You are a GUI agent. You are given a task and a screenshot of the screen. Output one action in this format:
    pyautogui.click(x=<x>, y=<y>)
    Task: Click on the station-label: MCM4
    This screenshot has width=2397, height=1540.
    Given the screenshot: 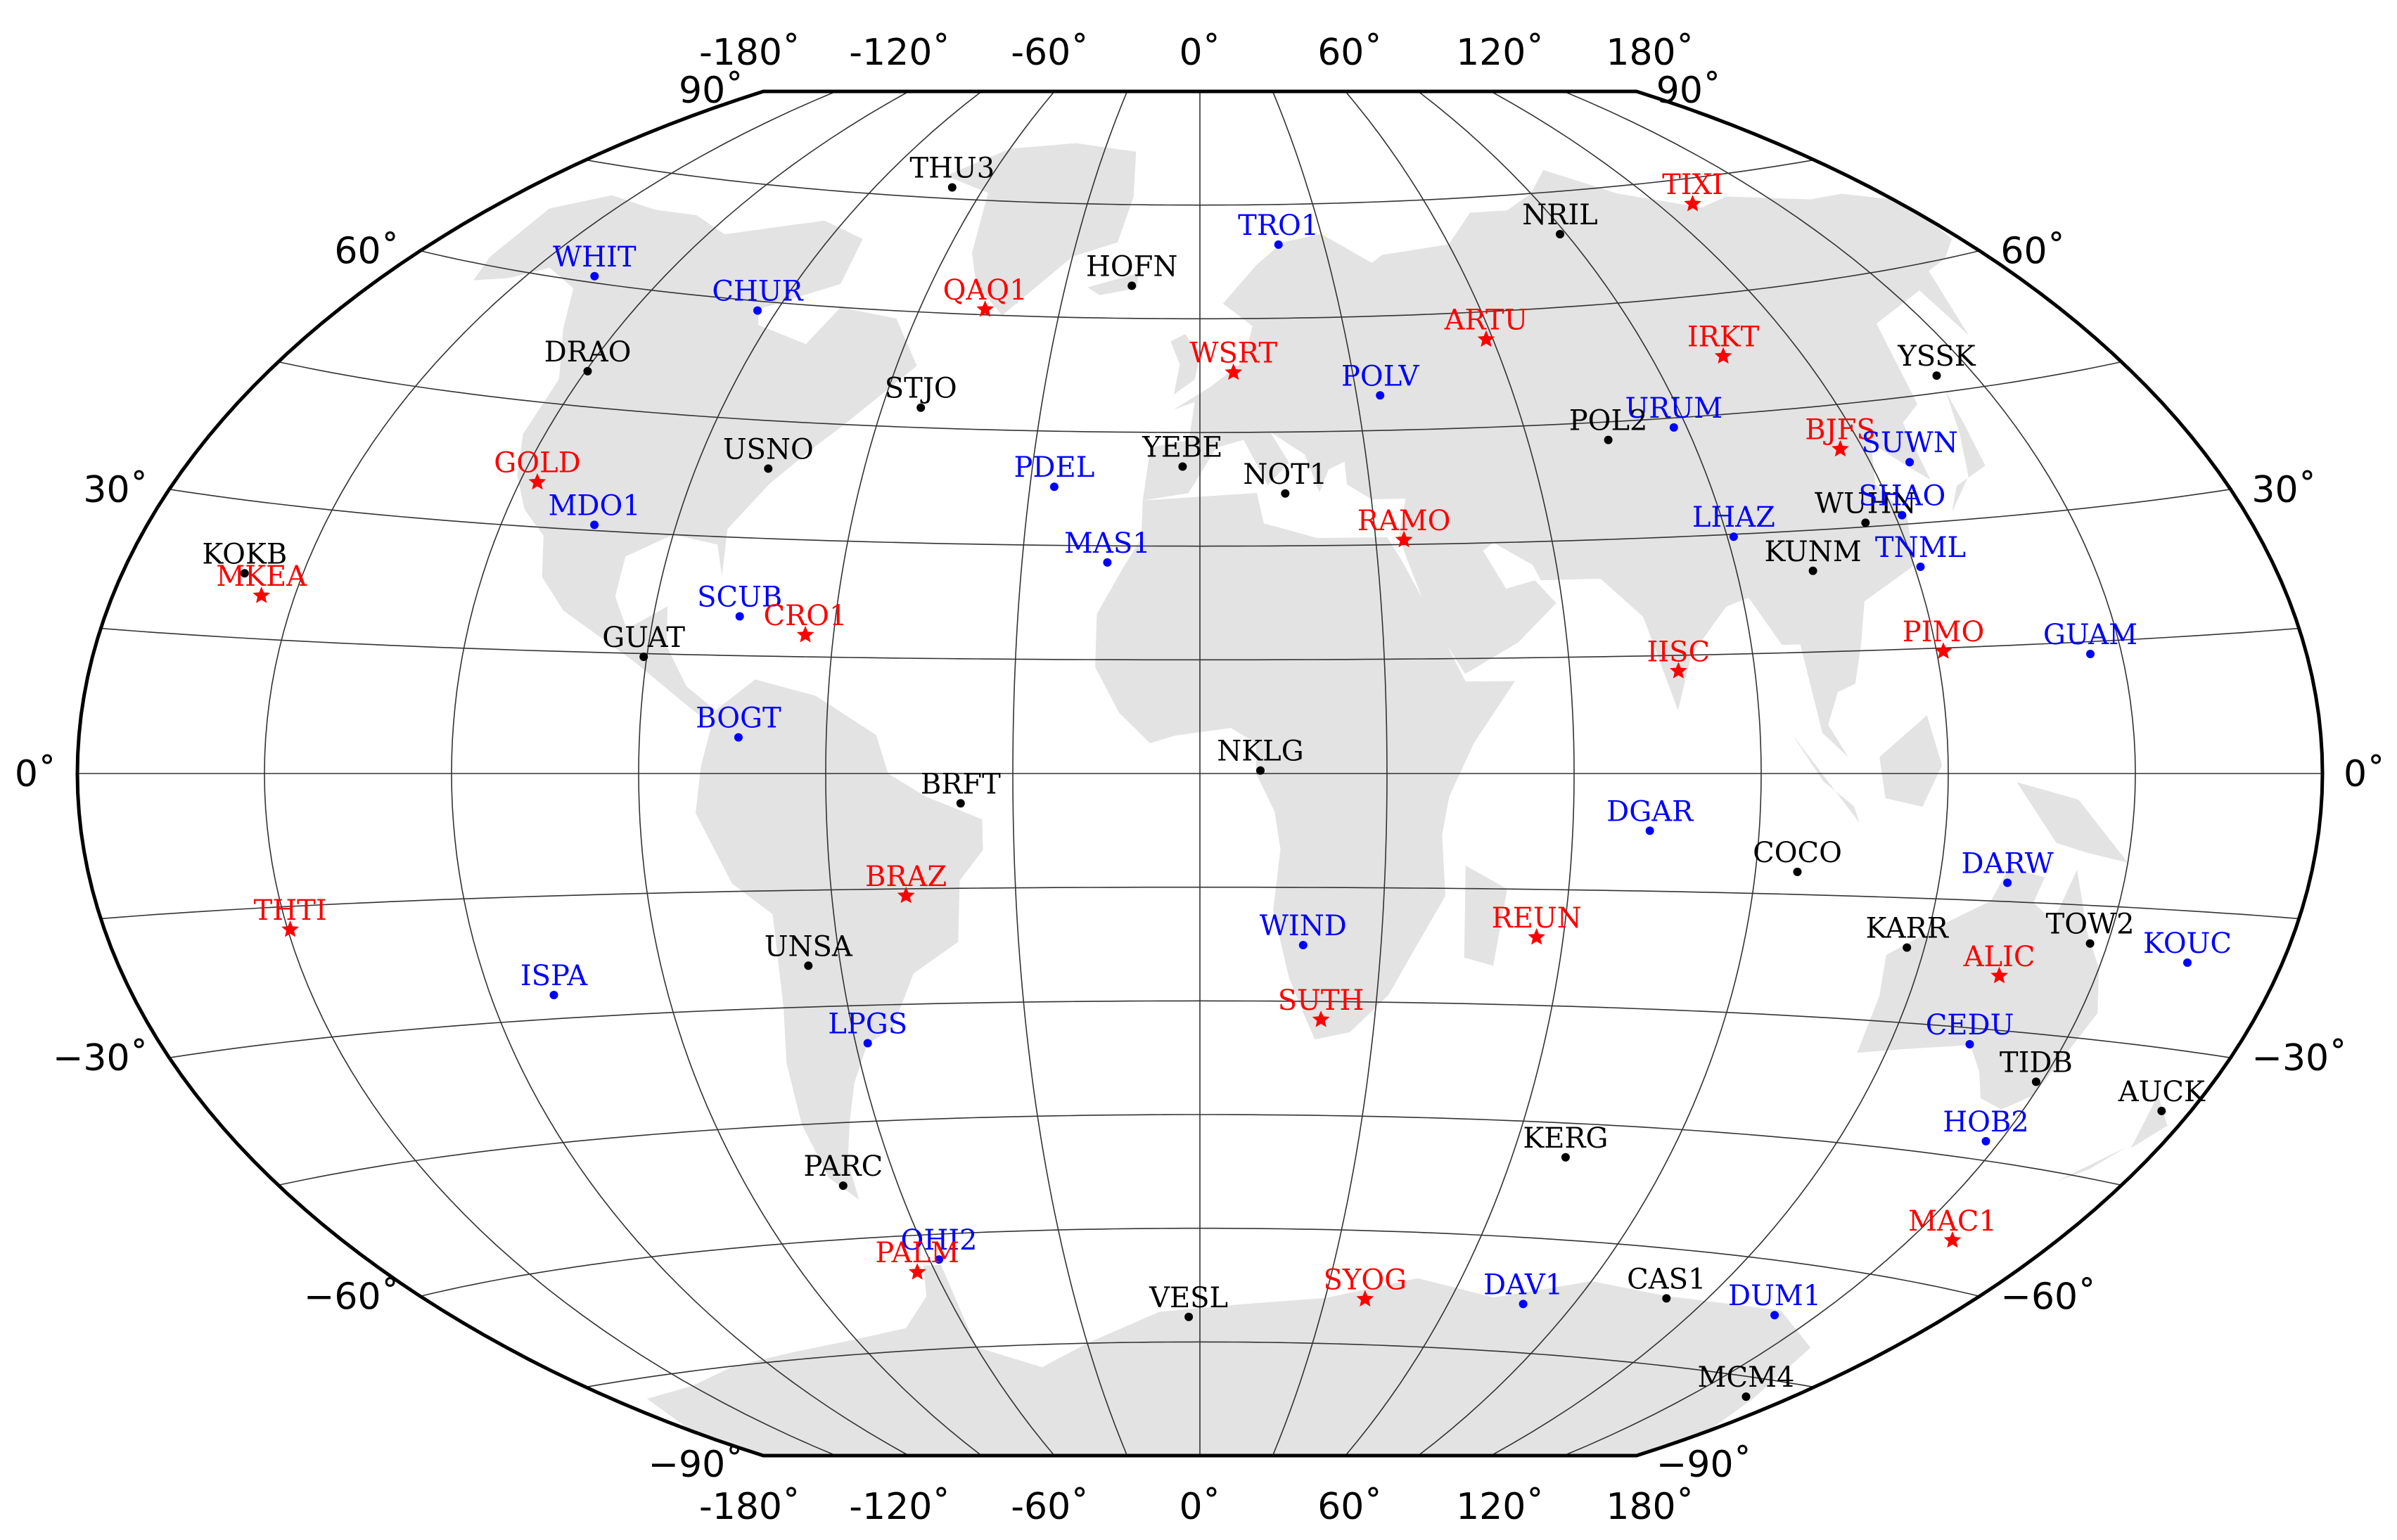 What is the action you would take?
    pyautogui.click(x=1746, y=1377)
    